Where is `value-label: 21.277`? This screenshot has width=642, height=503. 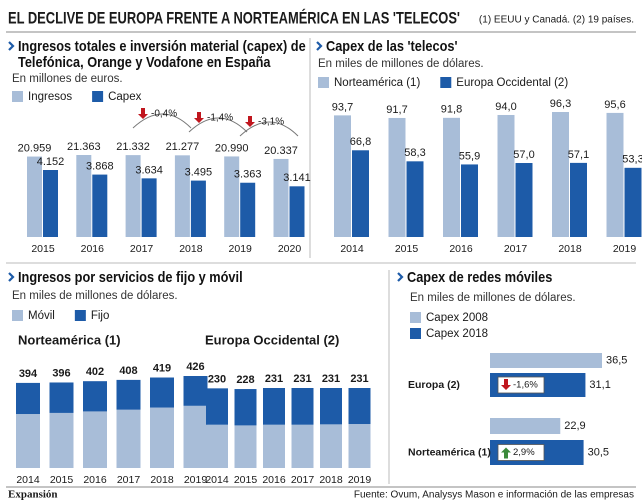 value-label: 21.277 is located at coordinates (183, 147).